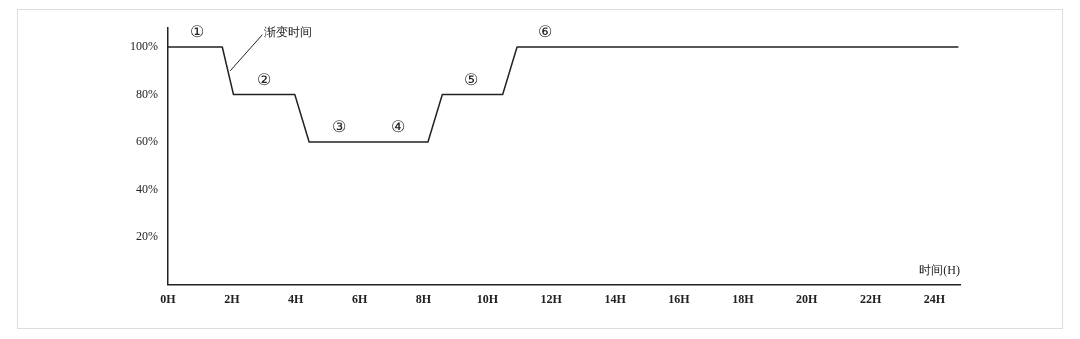 The width and height of the screenshot is (1080, 339). Describe the element at coordinates (423, 298) in the screenshot. I see `x-tick-label: 8H` at that location.